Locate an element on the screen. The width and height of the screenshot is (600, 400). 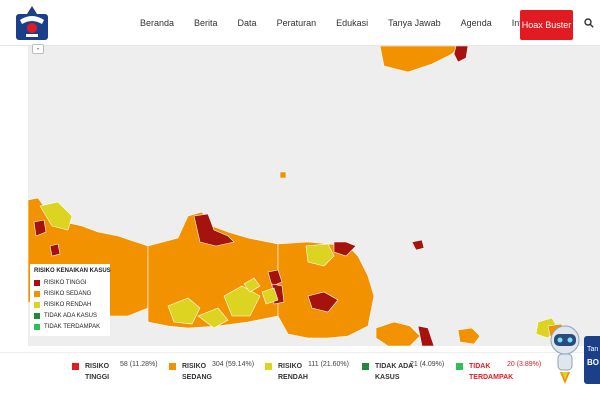
zoom-out-button: - is located at coordinates (38, 49).